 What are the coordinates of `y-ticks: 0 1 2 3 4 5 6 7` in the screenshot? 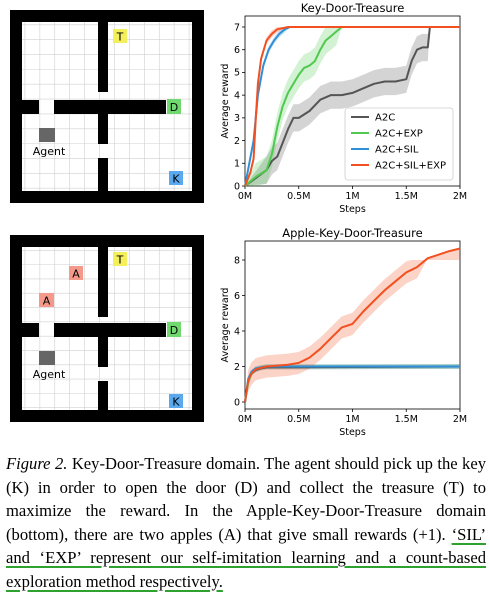 It's located at (239, 107).